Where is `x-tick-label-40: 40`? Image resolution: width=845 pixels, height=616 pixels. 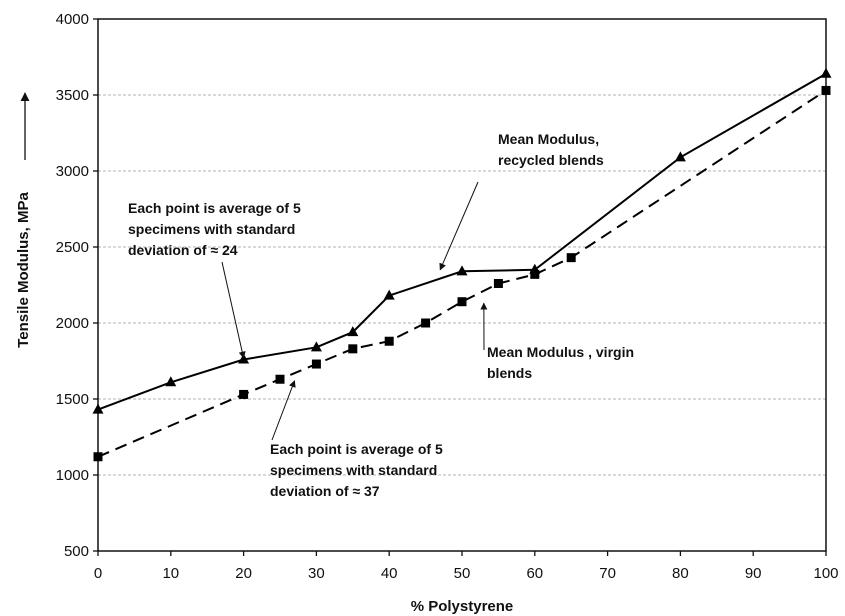 x-tick-label-40: 40 is located at coordinates (389, 573).